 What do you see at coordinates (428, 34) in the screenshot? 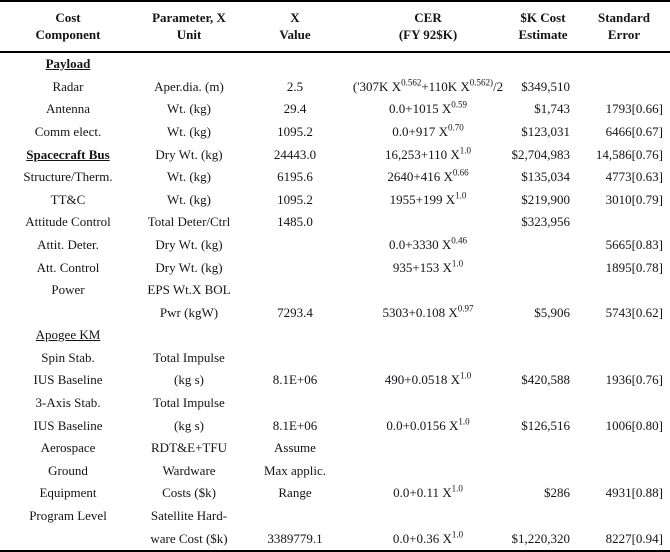
I see `header-line: (FY 92$K)` at bounding box center [428, 34].